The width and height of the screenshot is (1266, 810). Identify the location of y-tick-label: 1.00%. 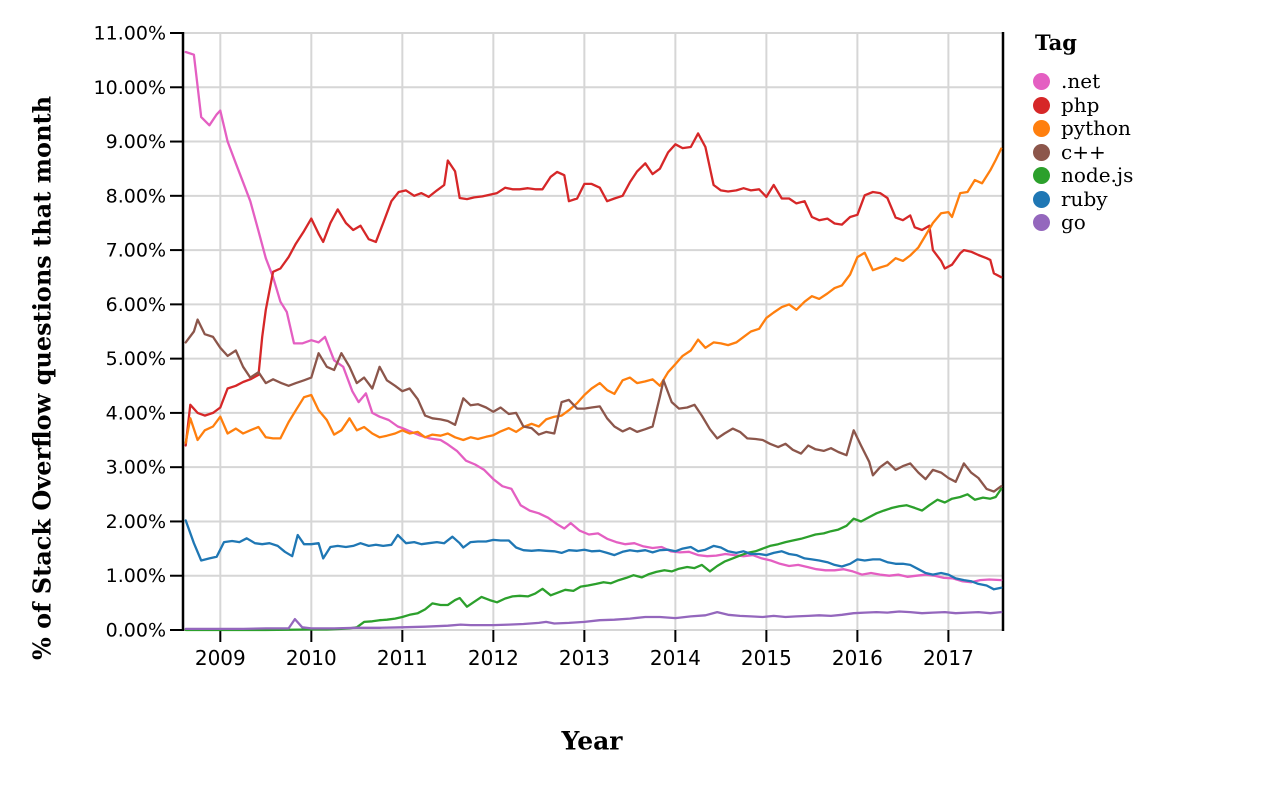
(136, 576).